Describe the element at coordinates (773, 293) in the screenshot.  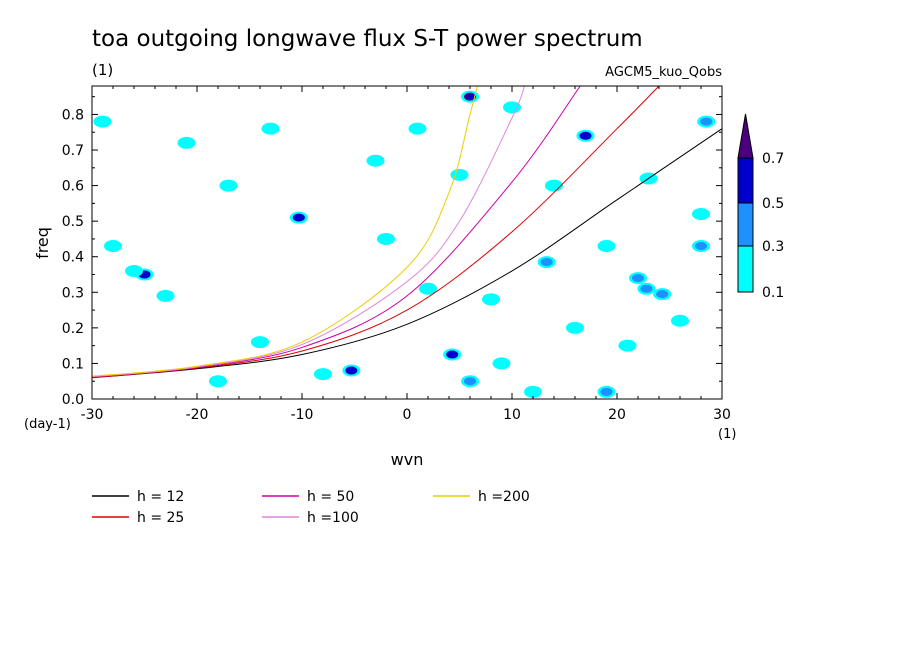
I see `colorbar-label: 0.1` at that location.